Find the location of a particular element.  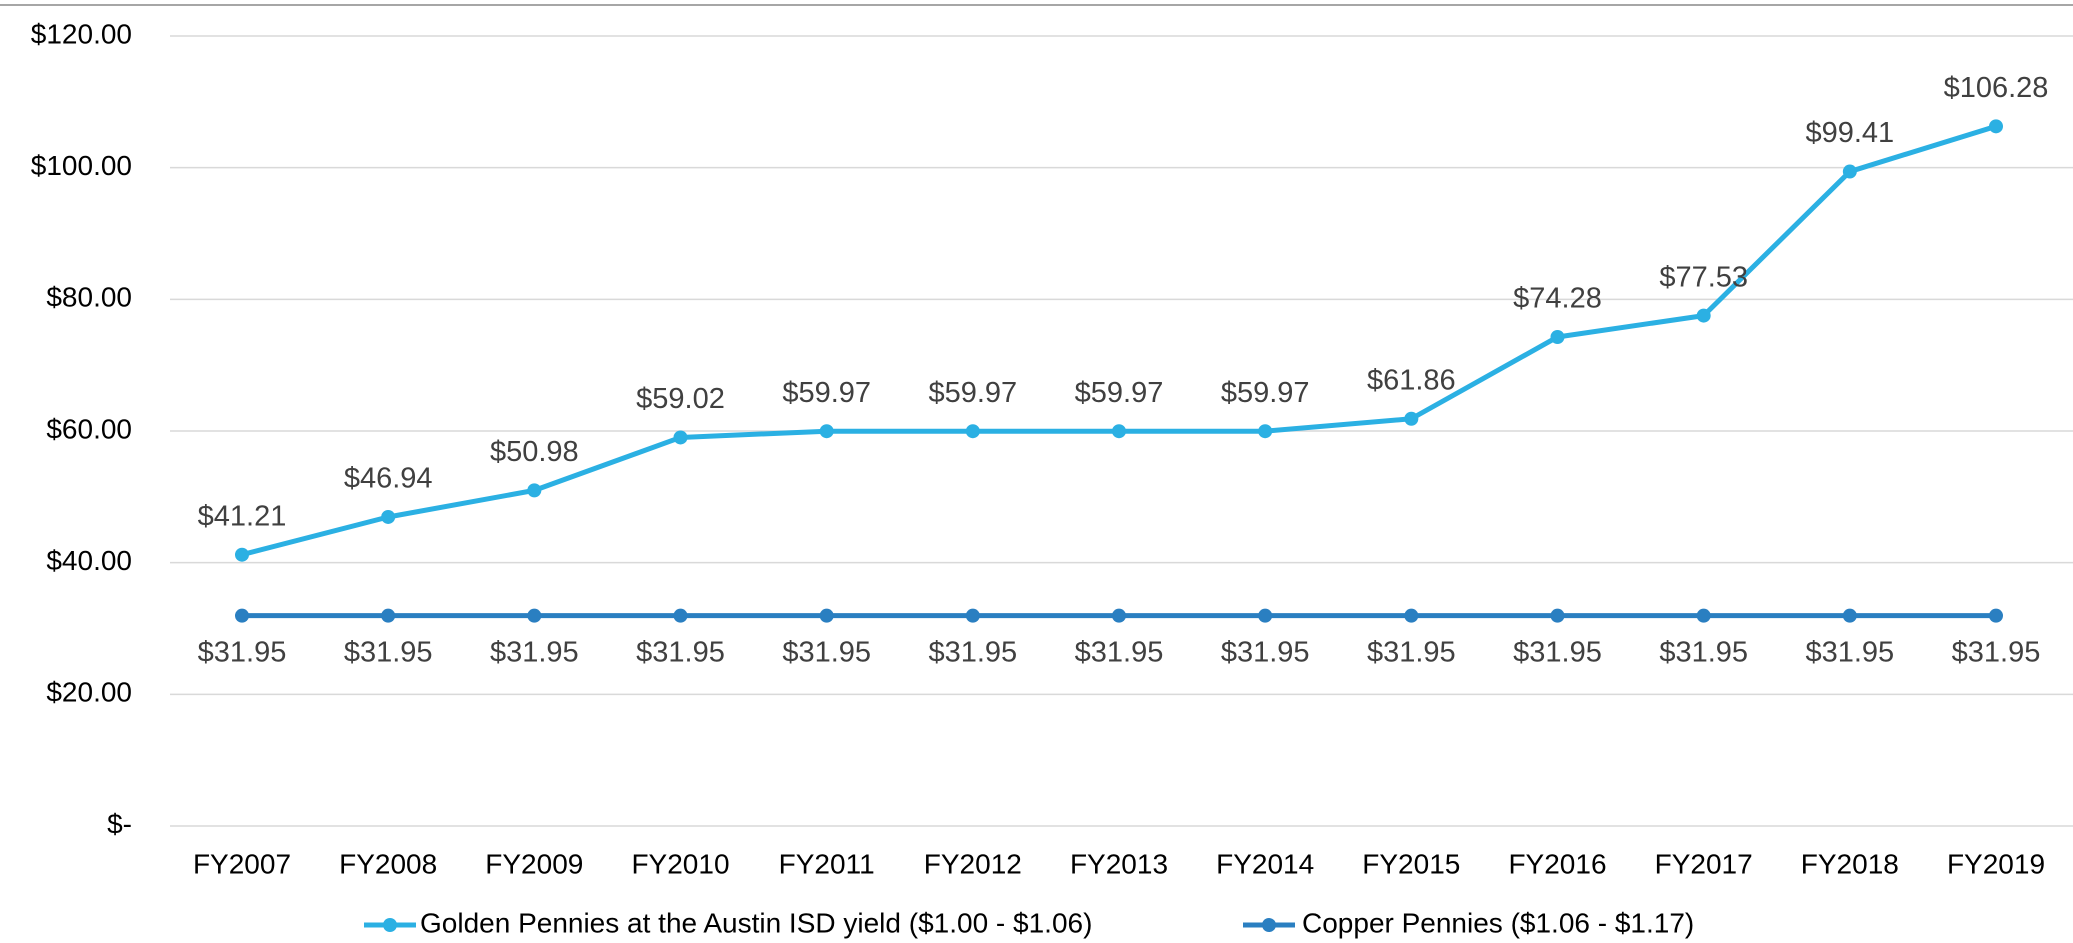

legend-label: Copper Pennies ($1.06 - $1.17) is located at coordinates (1498, 922).